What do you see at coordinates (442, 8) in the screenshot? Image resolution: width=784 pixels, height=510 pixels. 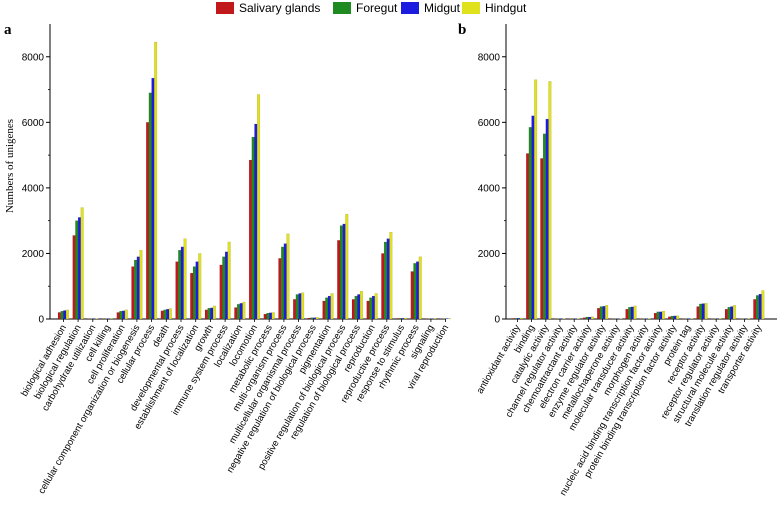 I see `legend-label-midgut: Midgut` at bounding box center [442, 8].